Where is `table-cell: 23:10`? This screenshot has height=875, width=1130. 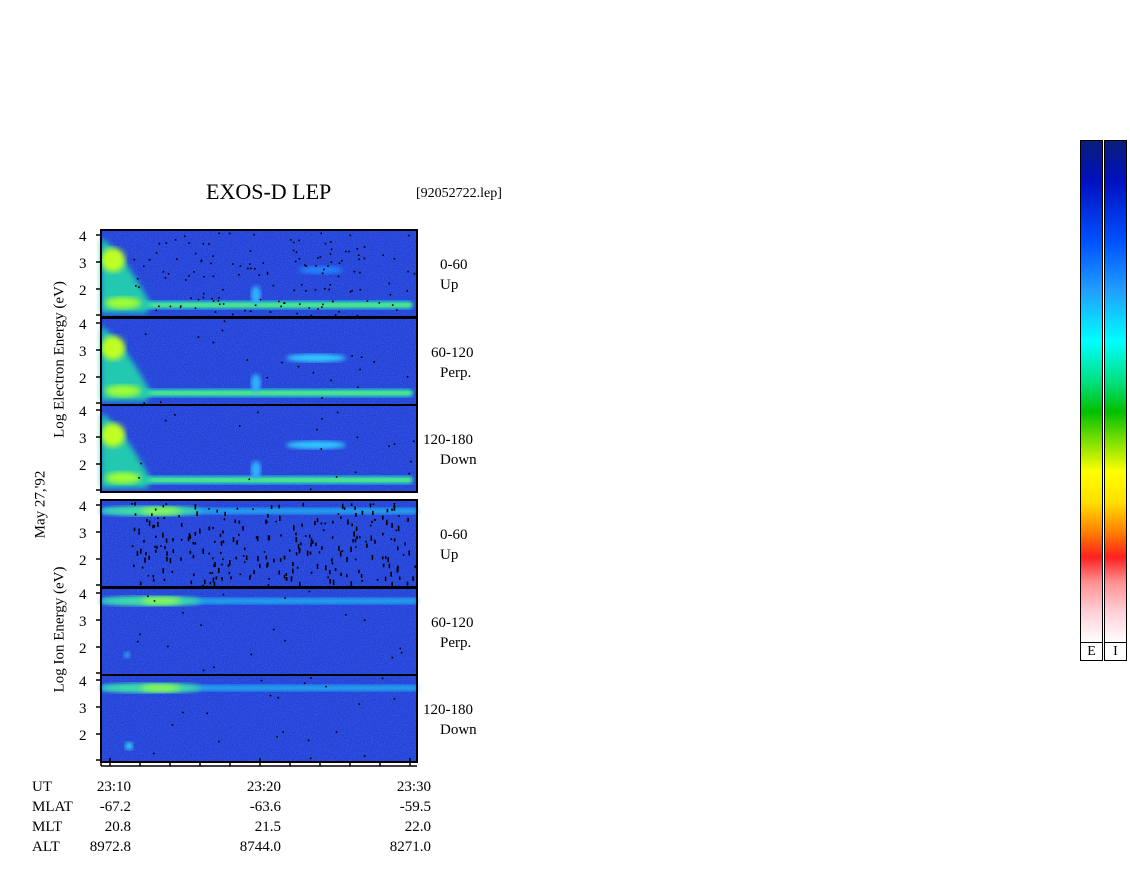 table-cell: 23:10 is located at coordinates (113, 787).